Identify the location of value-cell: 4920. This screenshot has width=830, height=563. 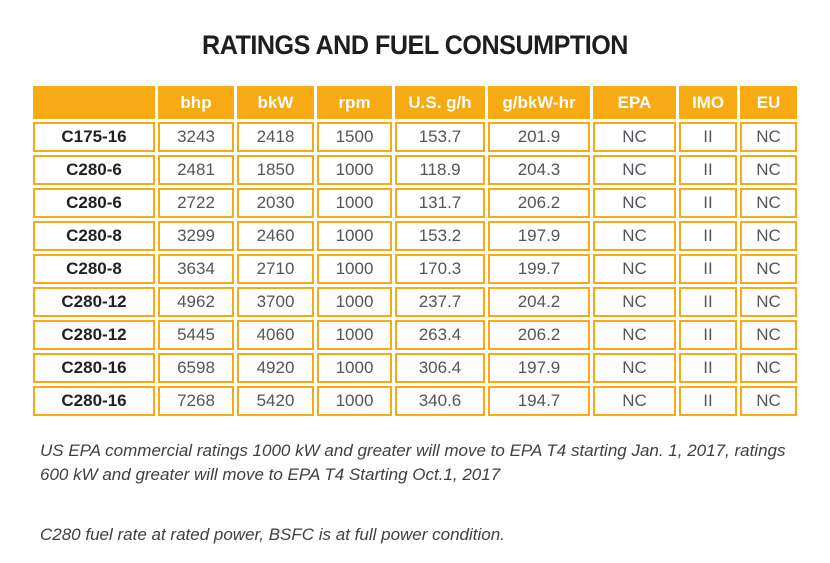
(275, 368).